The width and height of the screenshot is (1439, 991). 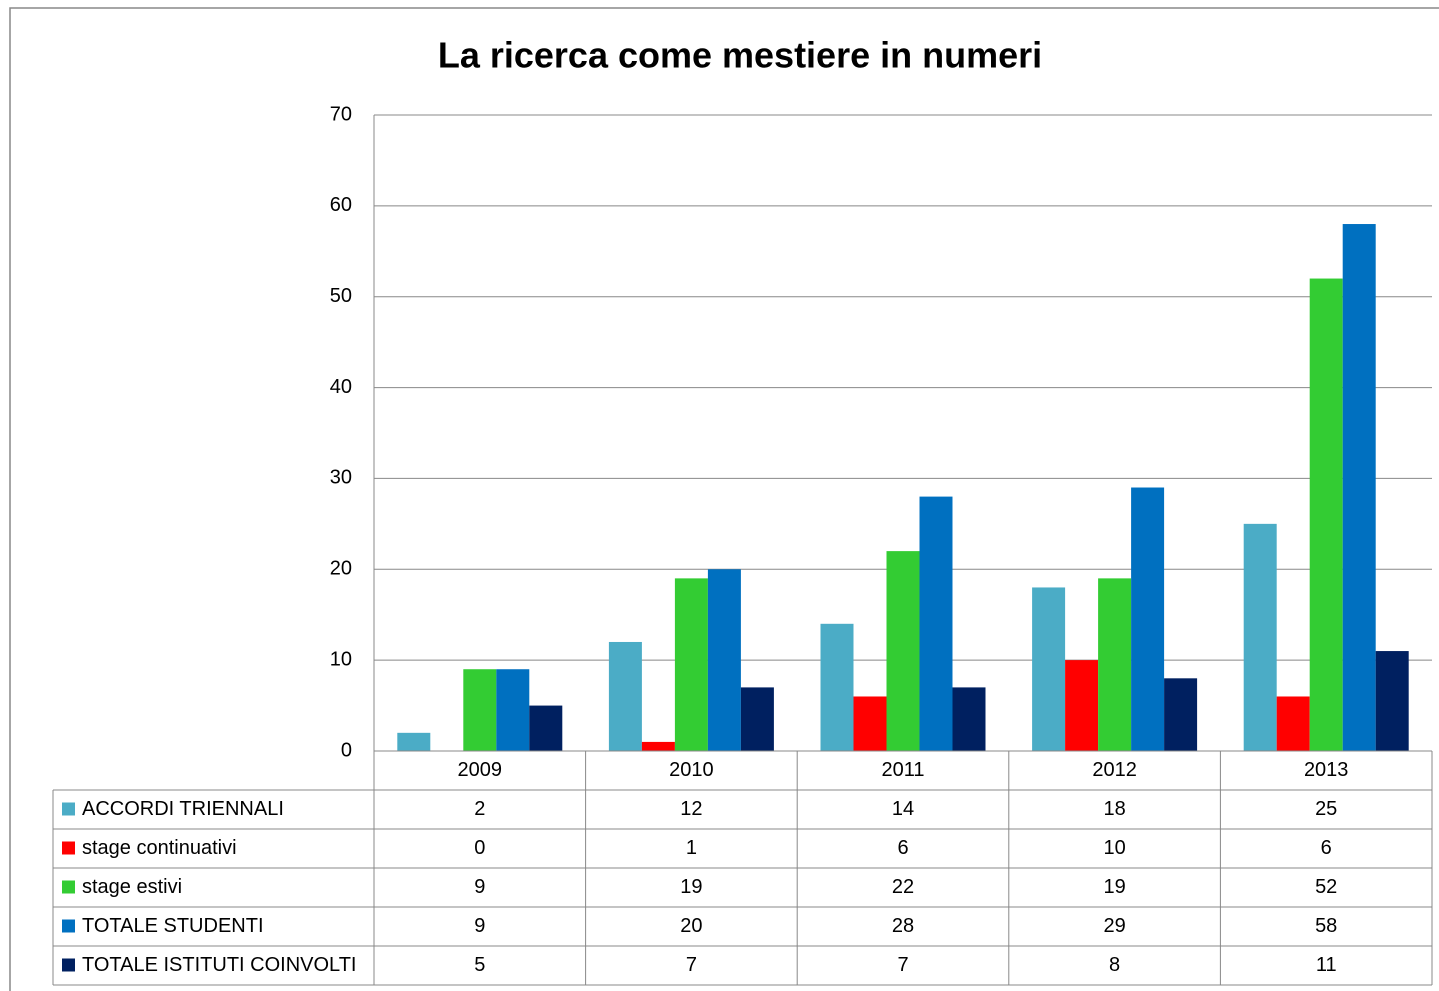 I want to click on legend-label: ACCORDI TRIENNALI, so click(x=183, y=809).